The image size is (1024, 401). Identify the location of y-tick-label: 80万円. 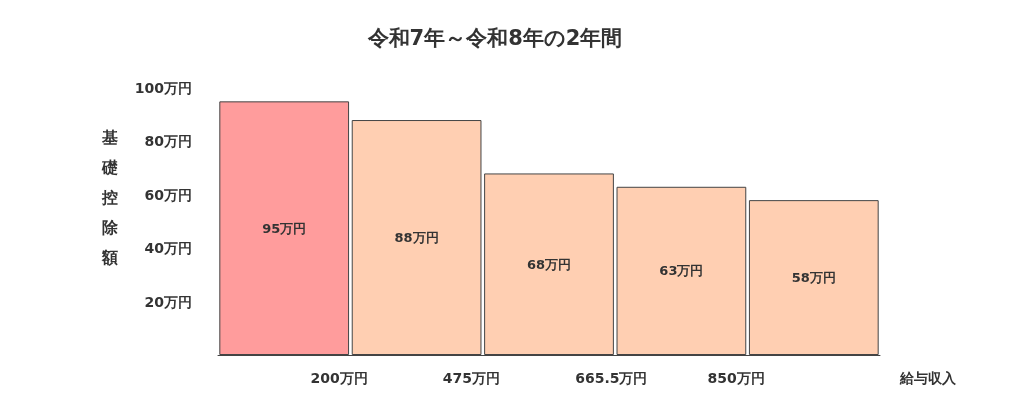
(168, 141).